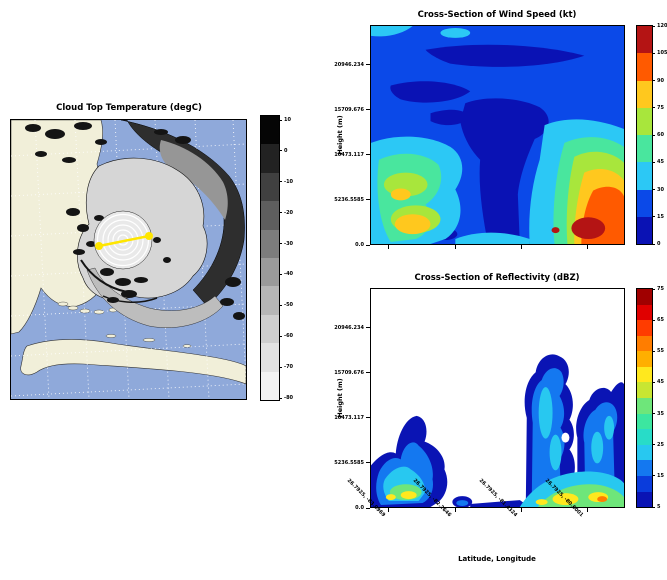  I want to click on refl-left-cell, so click(409, 461).